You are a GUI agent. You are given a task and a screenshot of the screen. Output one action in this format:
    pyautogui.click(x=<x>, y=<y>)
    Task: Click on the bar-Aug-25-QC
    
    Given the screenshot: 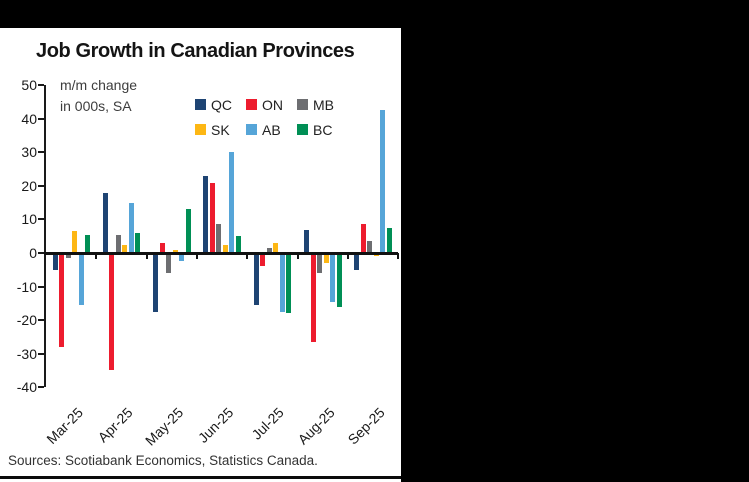 What is the action you would take?
    pyautogui.click(x=306, y=241)
    